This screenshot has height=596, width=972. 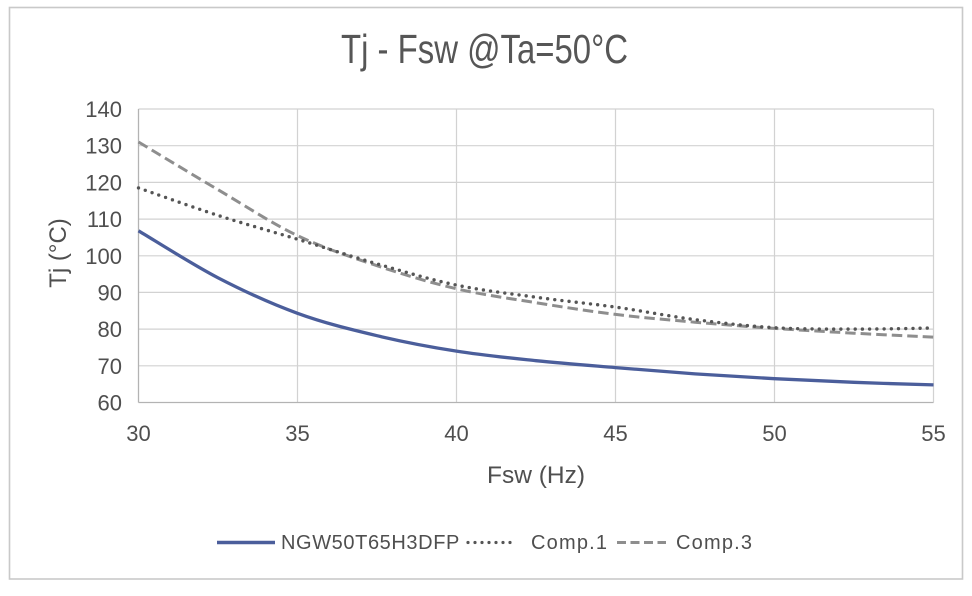 I want to click on svg-text: NGW50T65H3DFP, so click(x=370, y=543).